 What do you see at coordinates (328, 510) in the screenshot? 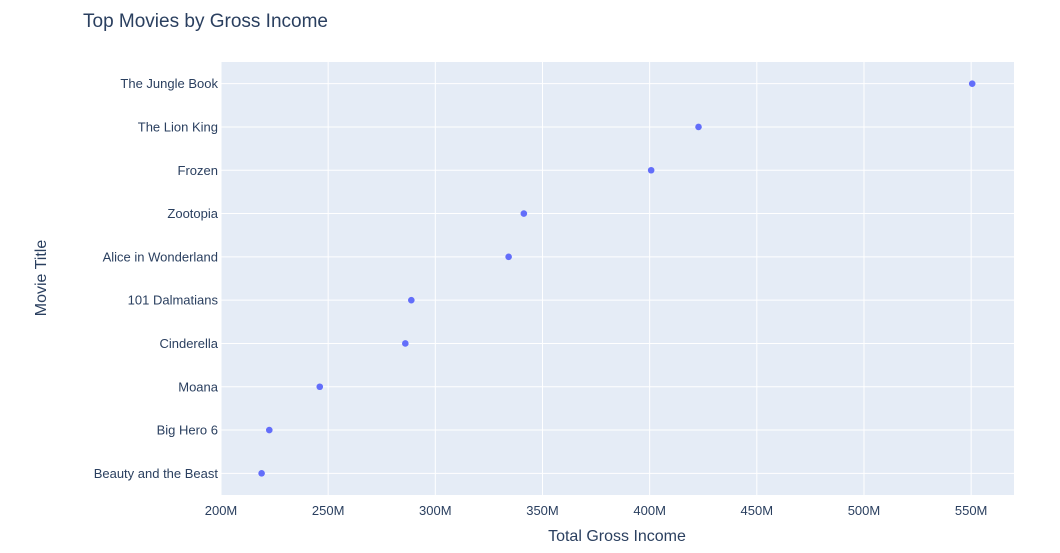
I see `x-tick-label: 250M` at bounding box center [328, 510].